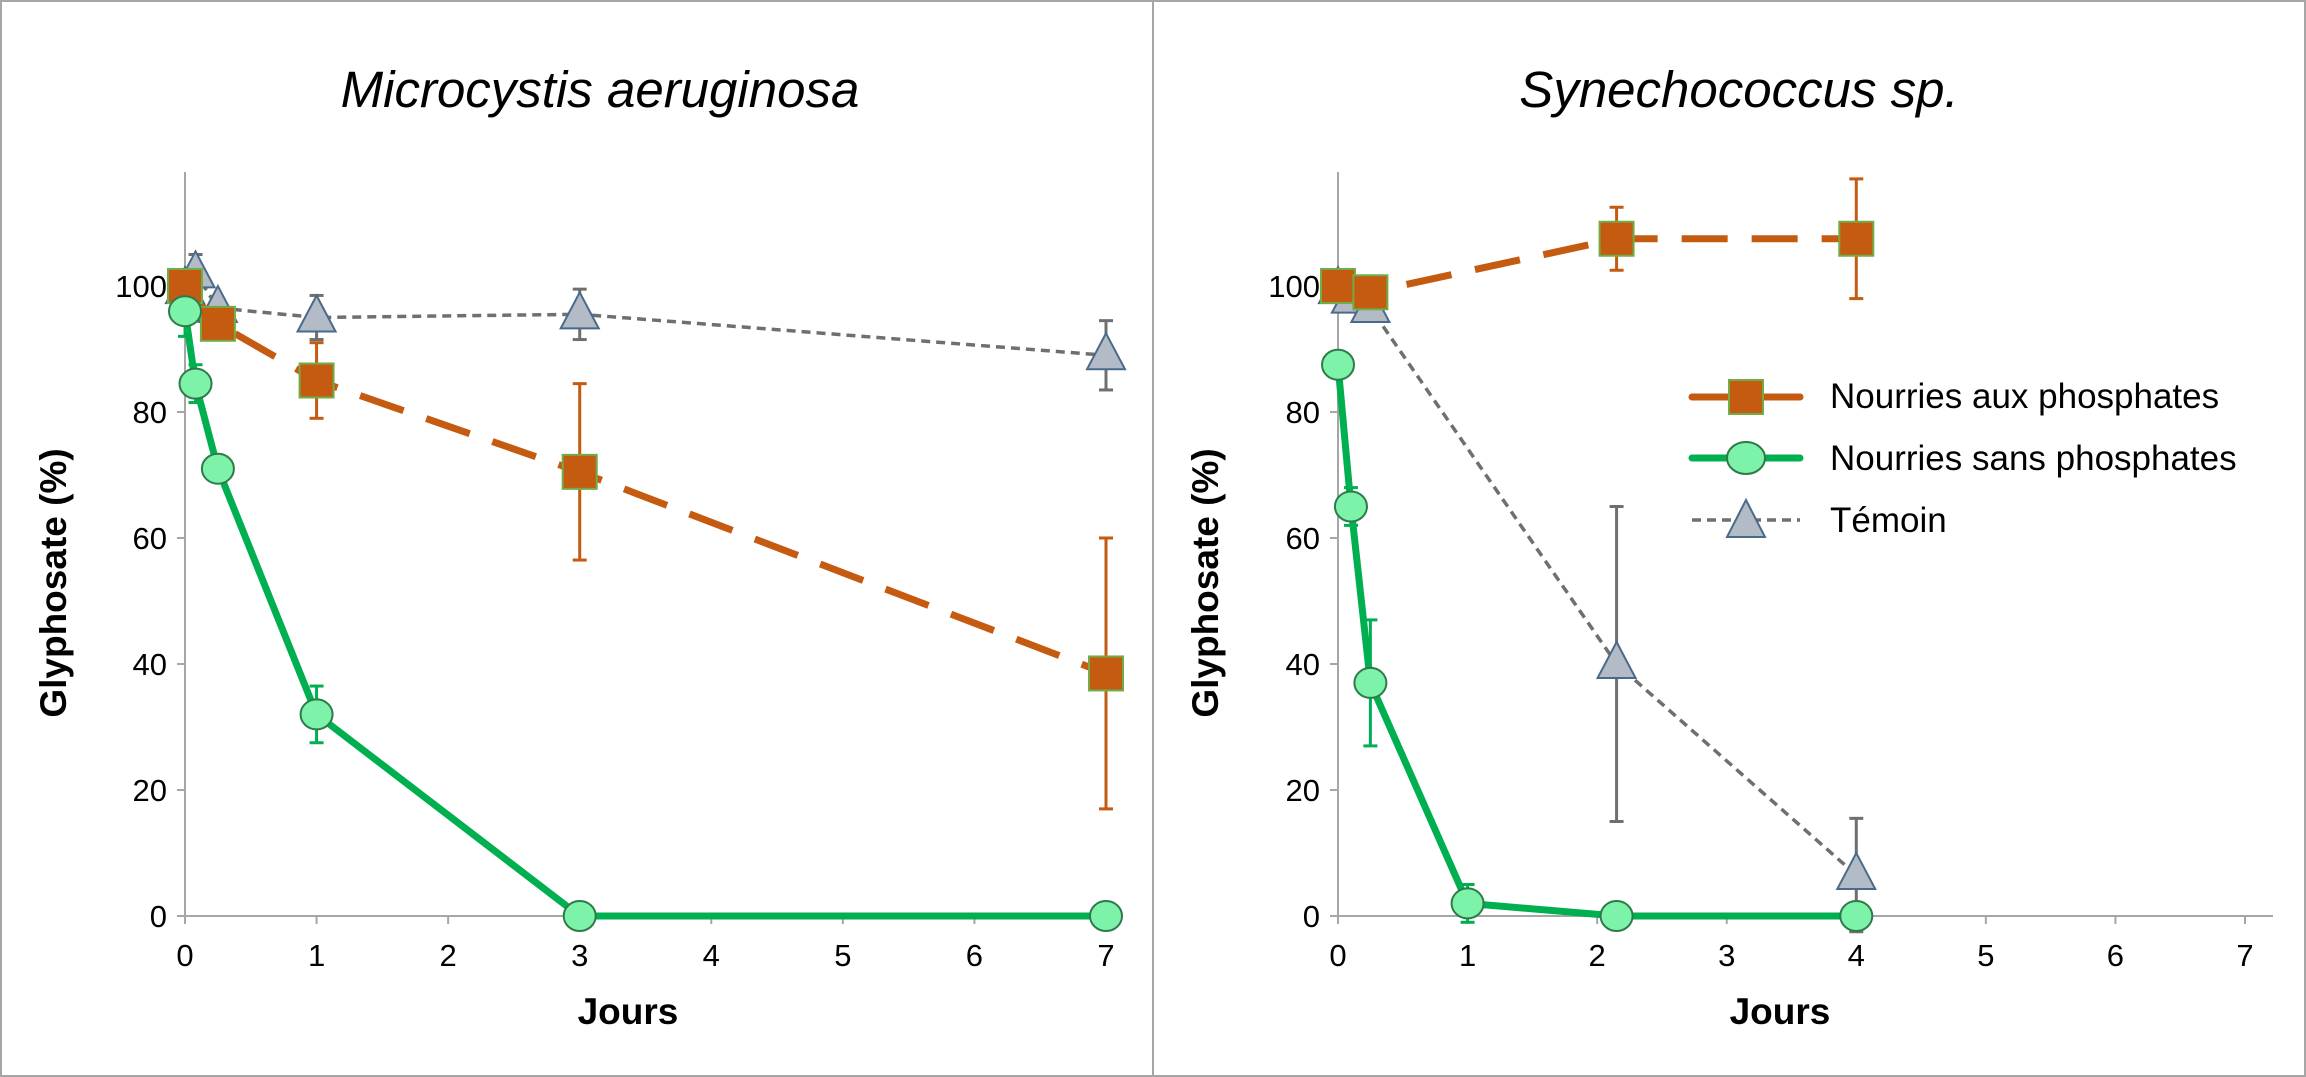  What do you see at coordinates (2024, 396) in the screenshot?
I see `legend-label-phosphate: Nourries aux phosphates` at bounding box center [2024, 396].